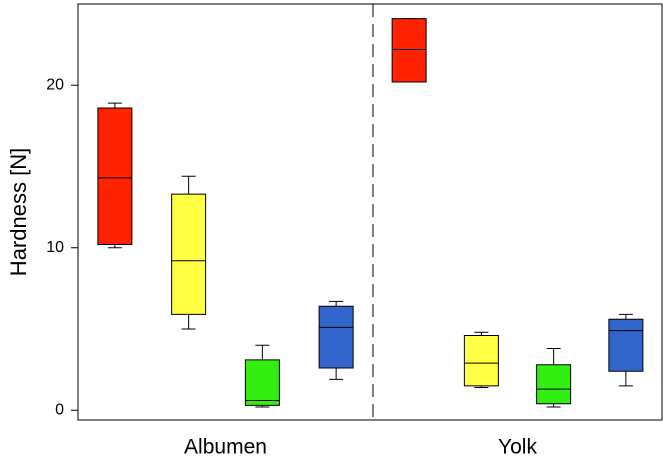 The width and height of the screenshot is (666, 462). What do you see at coordinates (55, 247) in the screenshot?
I see `y-tick-label: 10` at bounding box center [55, 247].